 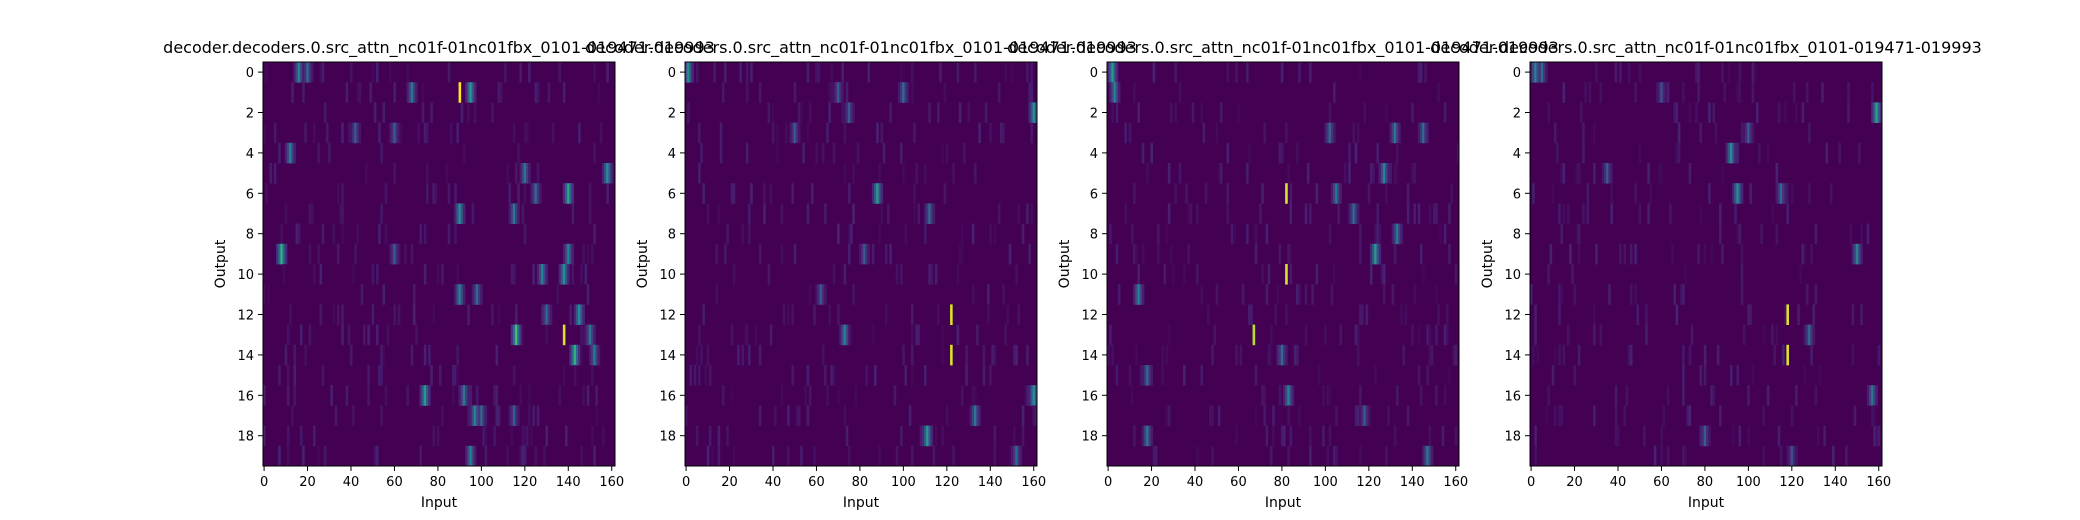 I want to click on x-axis-label: Input, so click(x=1706, y=503).